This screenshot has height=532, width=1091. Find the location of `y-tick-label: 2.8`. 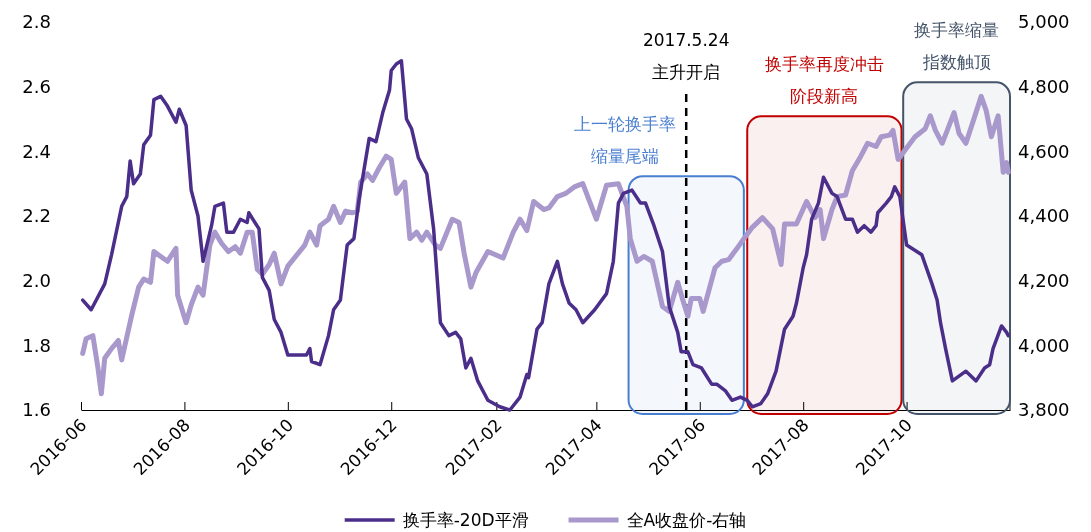

y-tick-label: 2.8 is located at coordinates (36, 22).